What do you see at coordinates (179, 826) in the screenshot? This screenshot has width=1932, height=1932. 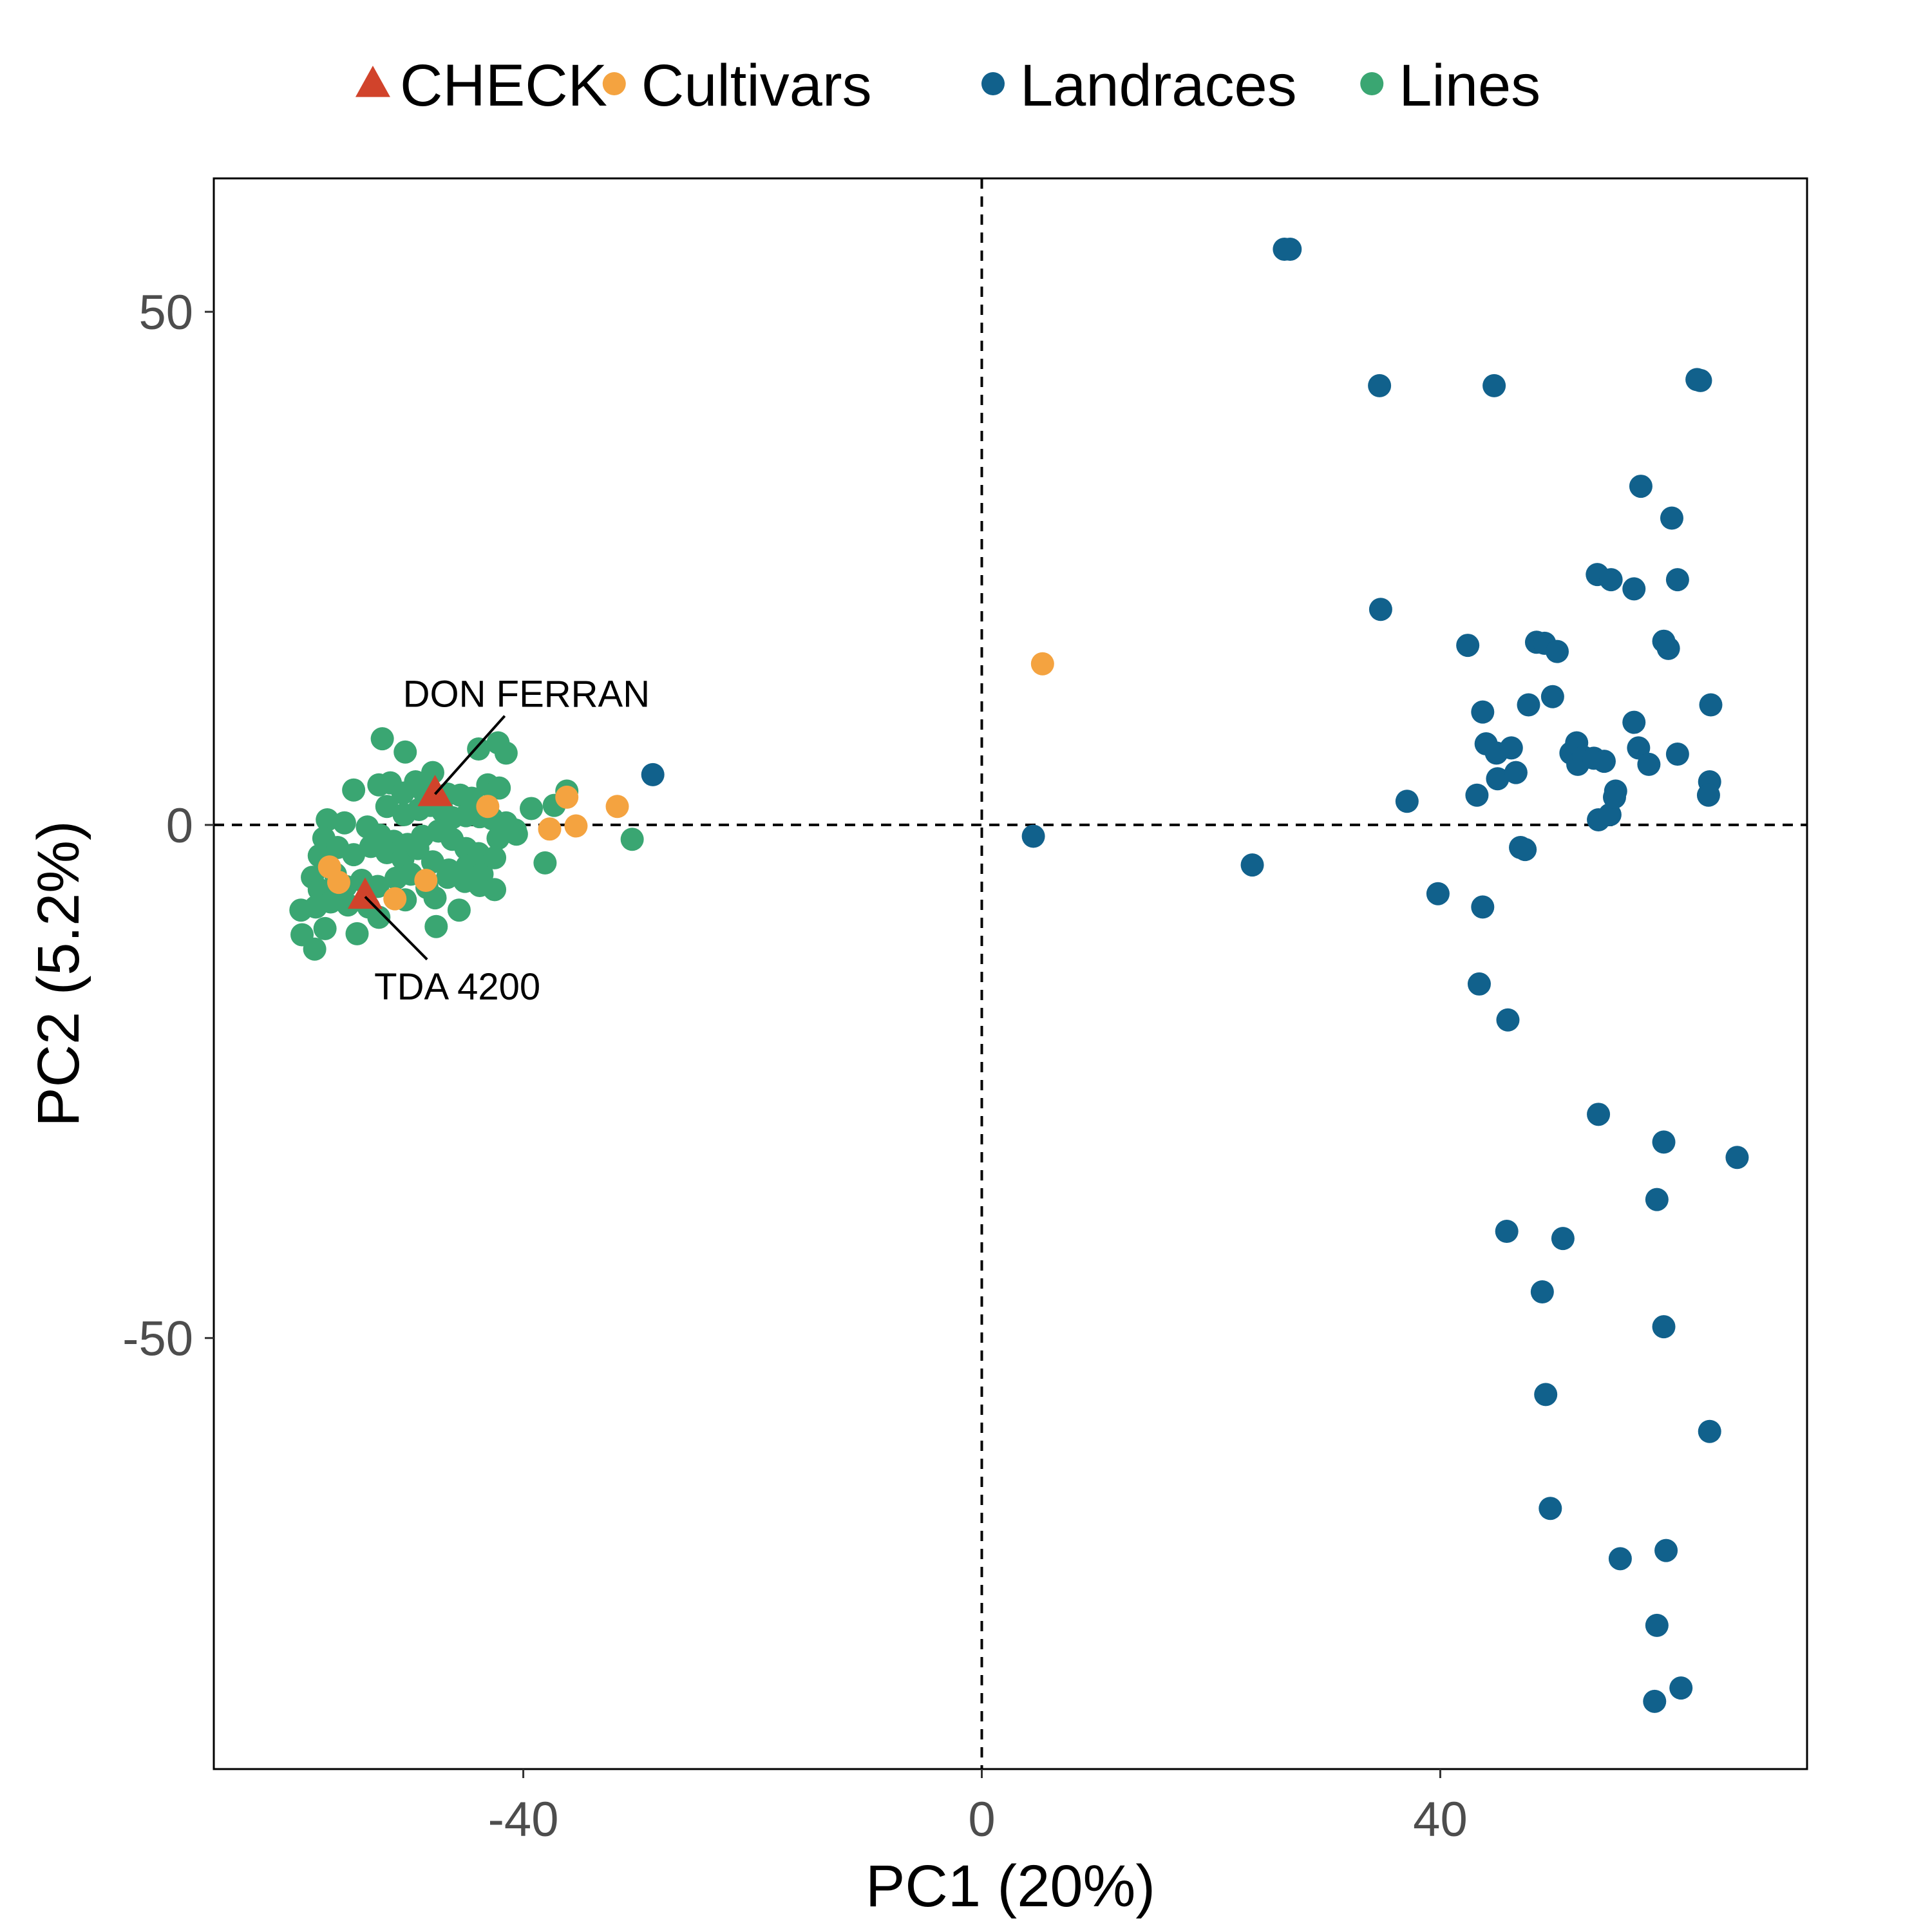 I see `y-tick-label: 0` at bounding box center [179, 826].